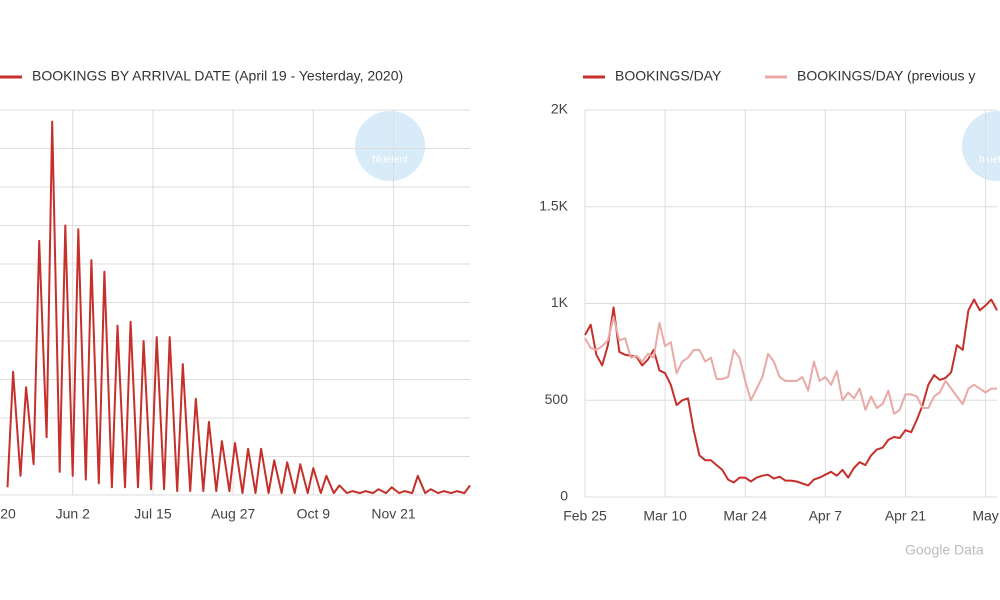 The width and height of the screenshot is (1000, 600). What do you see at coordinates (905, 516) in the screenshot?
I see `x-tick-label: Apr 21` at bounding box center [905, 516].